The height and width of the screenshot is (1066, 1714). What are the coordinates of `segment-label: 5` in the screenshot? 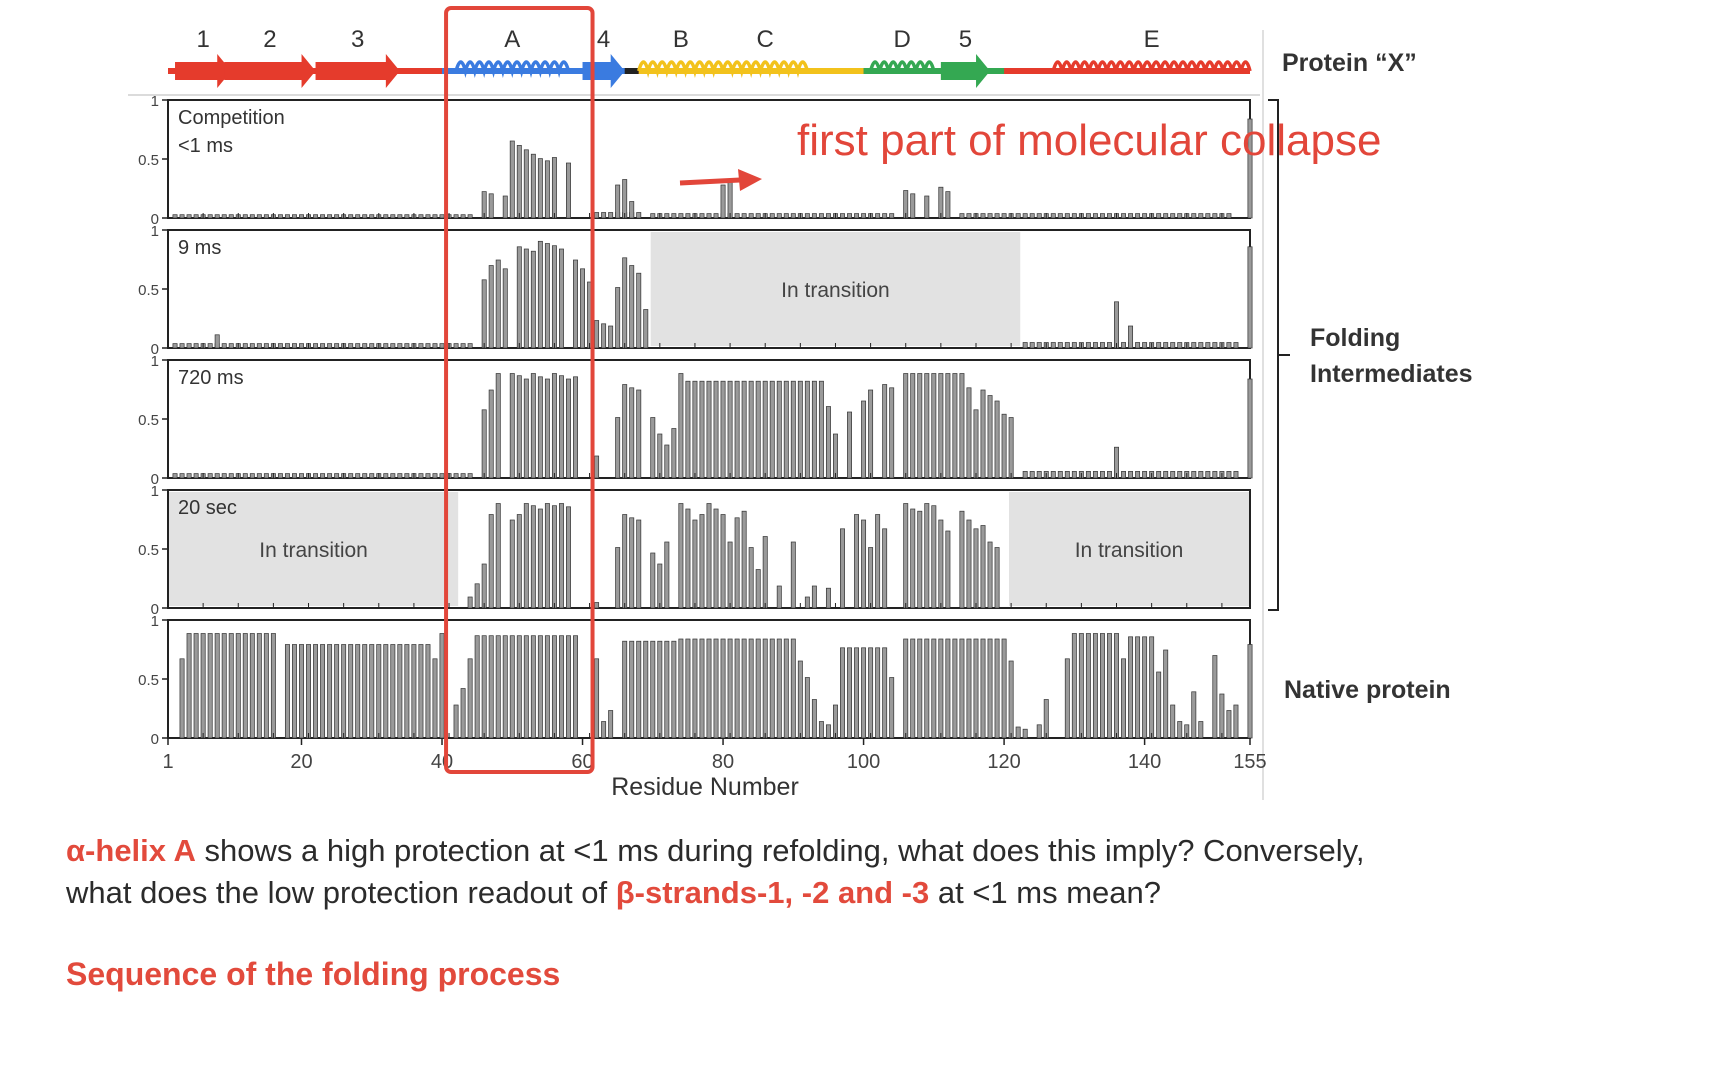 It's located at (965, 39).